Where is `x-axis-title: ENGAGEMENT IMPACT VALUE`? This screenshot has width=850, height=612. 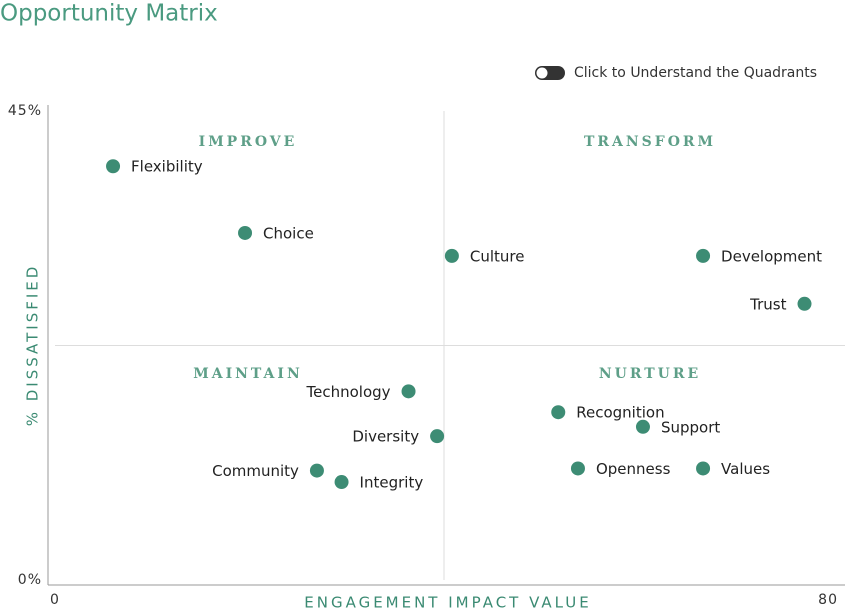 x-axis-title: ENGAGEMENT IMPACT VALUE is located at coordinates (447, 603).